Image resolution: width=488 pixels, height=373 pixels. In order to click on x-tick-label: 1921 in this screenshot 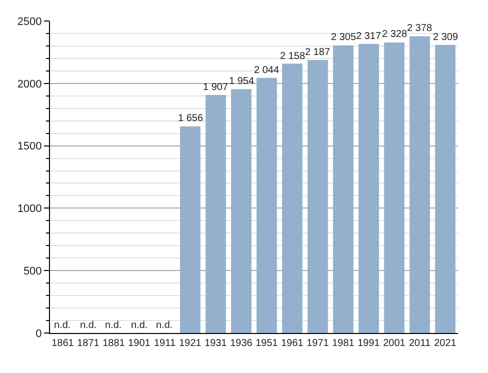, I will do `click(190, 343)`.